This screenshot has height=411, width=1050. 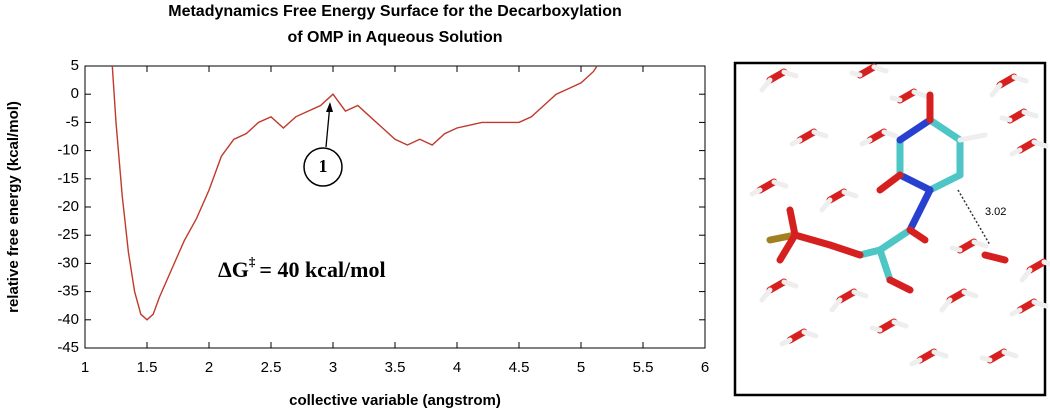 I want to click on barrier-superscript: ‡, so click(x=252, y=261).